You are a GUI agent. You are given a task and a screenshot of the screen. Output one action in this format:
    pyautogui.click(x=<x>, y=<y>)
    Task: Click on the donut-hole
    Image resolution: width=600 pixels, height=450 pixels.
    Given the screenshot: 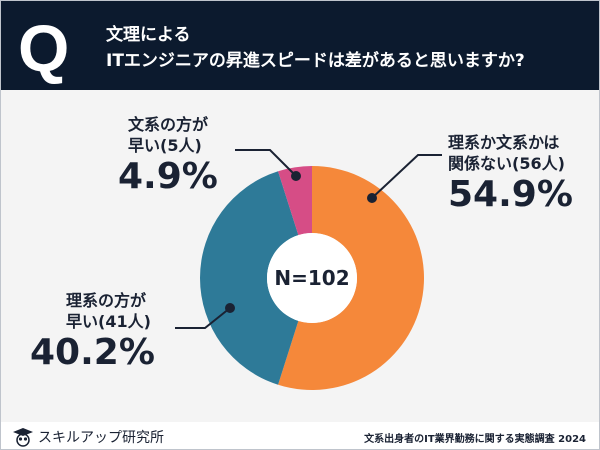 What is the action you would take?
    pyautogui.click(x=312, y=278)
    